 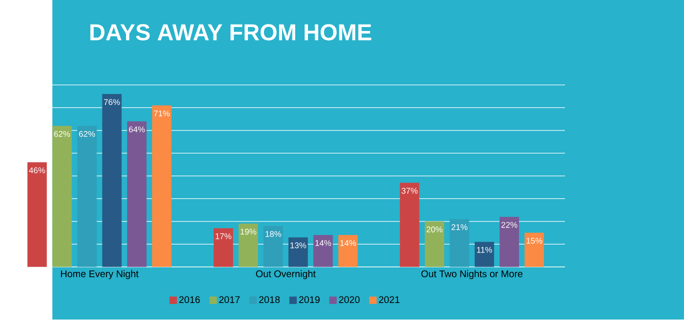 I want to click on x-tick-label: Home Every Night, so click(x=100, y=275).